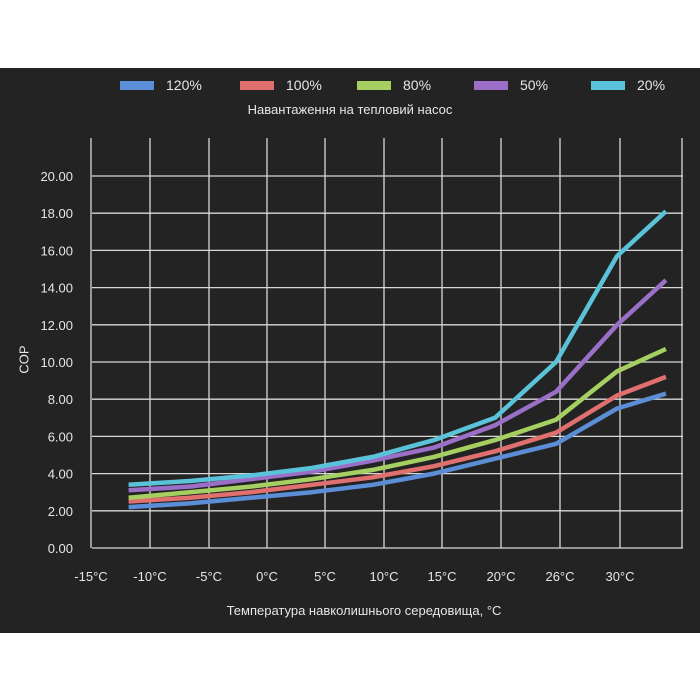 The height and width of the screenshot is (700, 700). Describe the element at coordinates (417, 85) in the screenshot. I see `legend-label: 80%` at that location.